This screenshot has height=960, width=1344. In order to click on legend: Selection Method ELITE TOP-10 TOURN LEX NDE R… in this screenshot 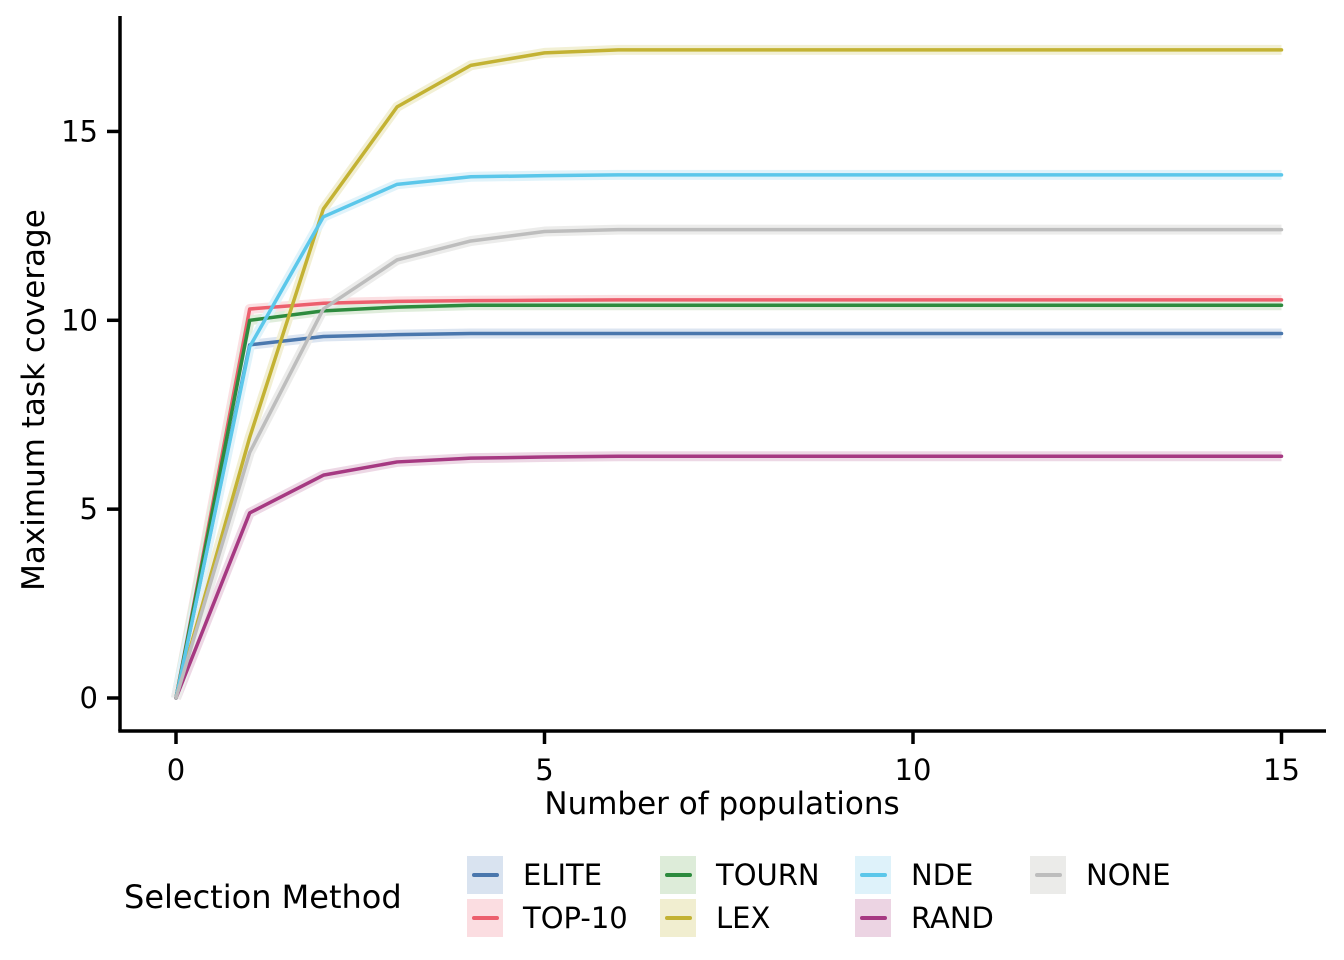, I will do `click(647, 896)`.